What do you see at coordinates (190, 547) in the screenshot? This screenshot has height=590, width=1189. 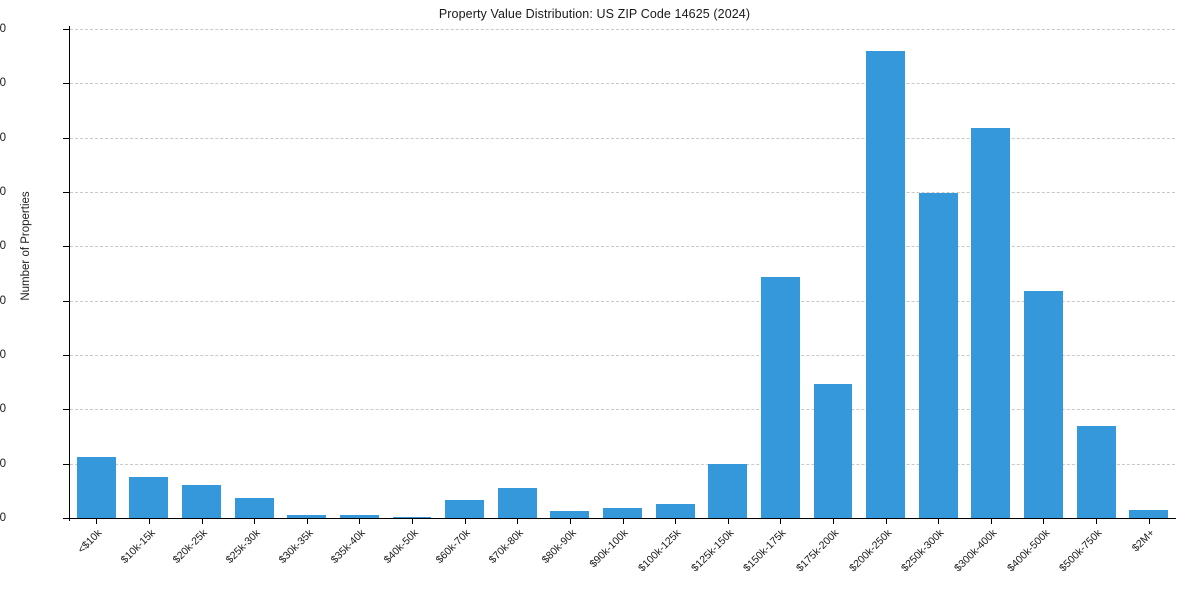 I see `x-tick-label: $20k-25k` at bounding box center [190, 547].